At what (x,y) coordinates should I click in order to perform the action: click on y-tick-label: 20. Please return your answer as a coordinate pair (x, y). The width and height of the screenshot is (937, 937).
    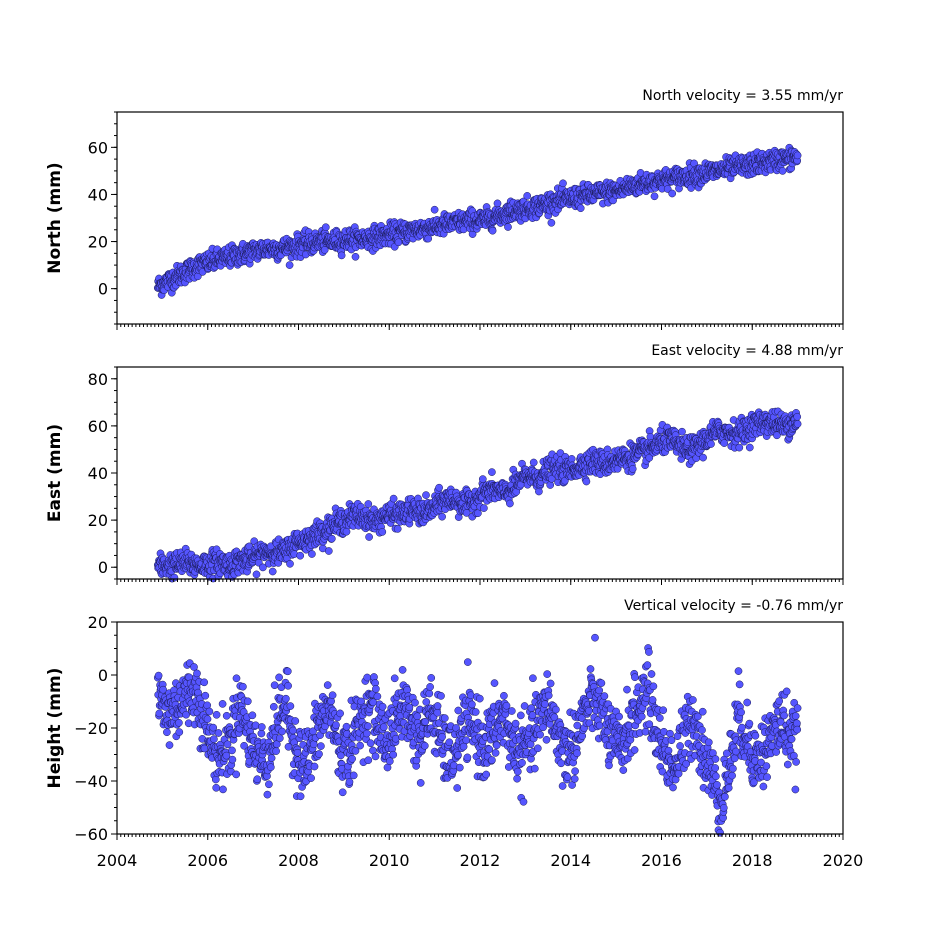
    Looking at the image, I should click on (98, 242).